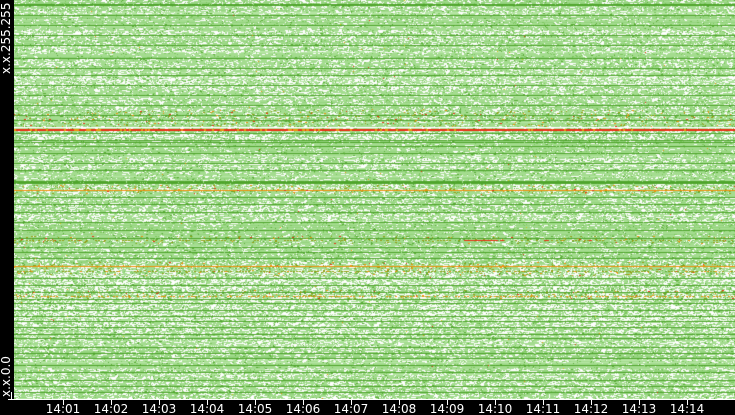 This screenshot has height=415, width=735. What do you see at coordinates (63, 408) in the screenshot?
I see `x-tick-label: 14:01` at bounding box center [63, 408].